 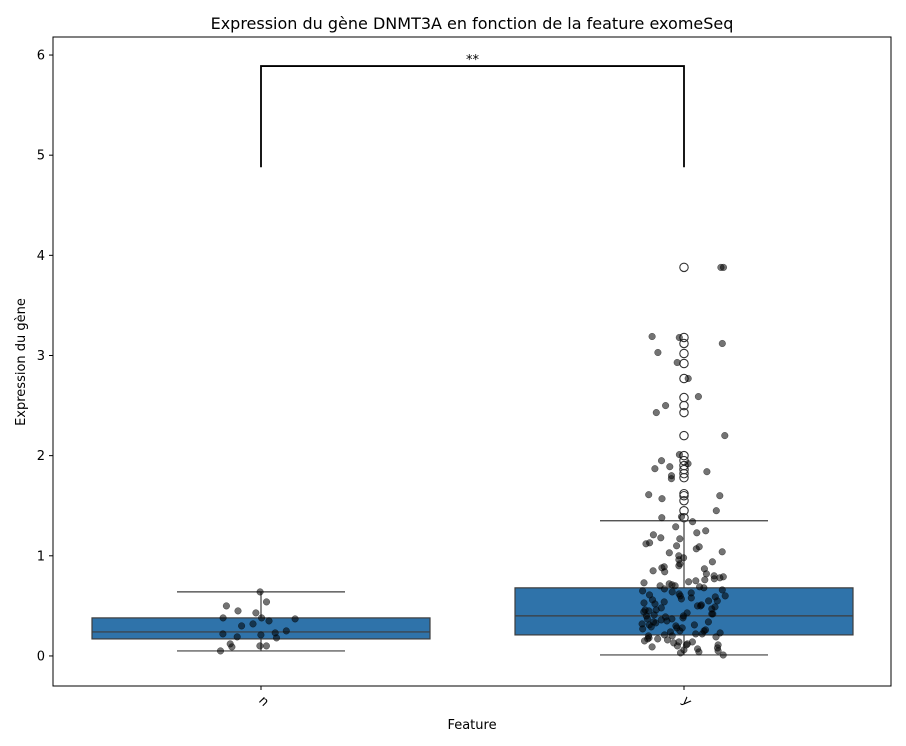 I want to click on y-tick-label: 5, so click(x=41, y=156).